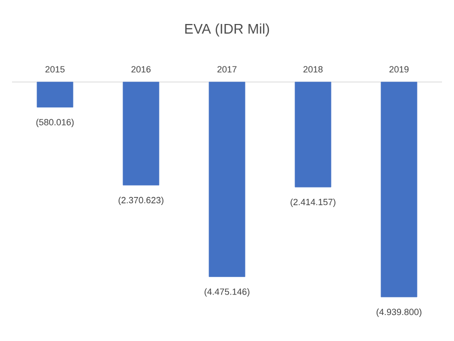 The height and width of the screenshot is (341, 454). Describe the element at coordinates (399, 69) in the screenshot. I see `x-tick-label: 2019` at that location.